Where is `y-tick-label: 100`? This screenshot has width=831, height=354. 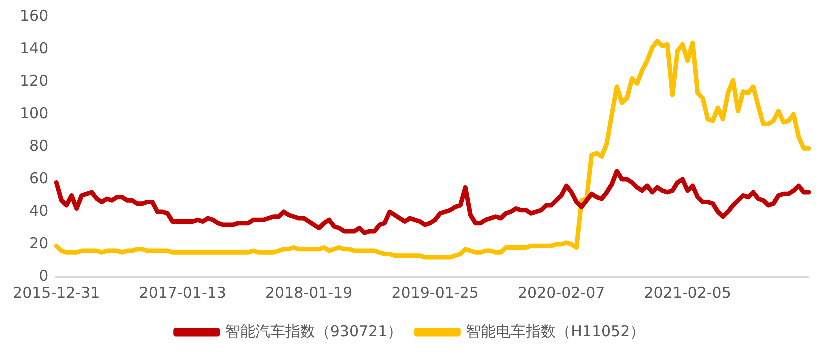 y-tick-label: 100 is located at coordinates (34, 113).